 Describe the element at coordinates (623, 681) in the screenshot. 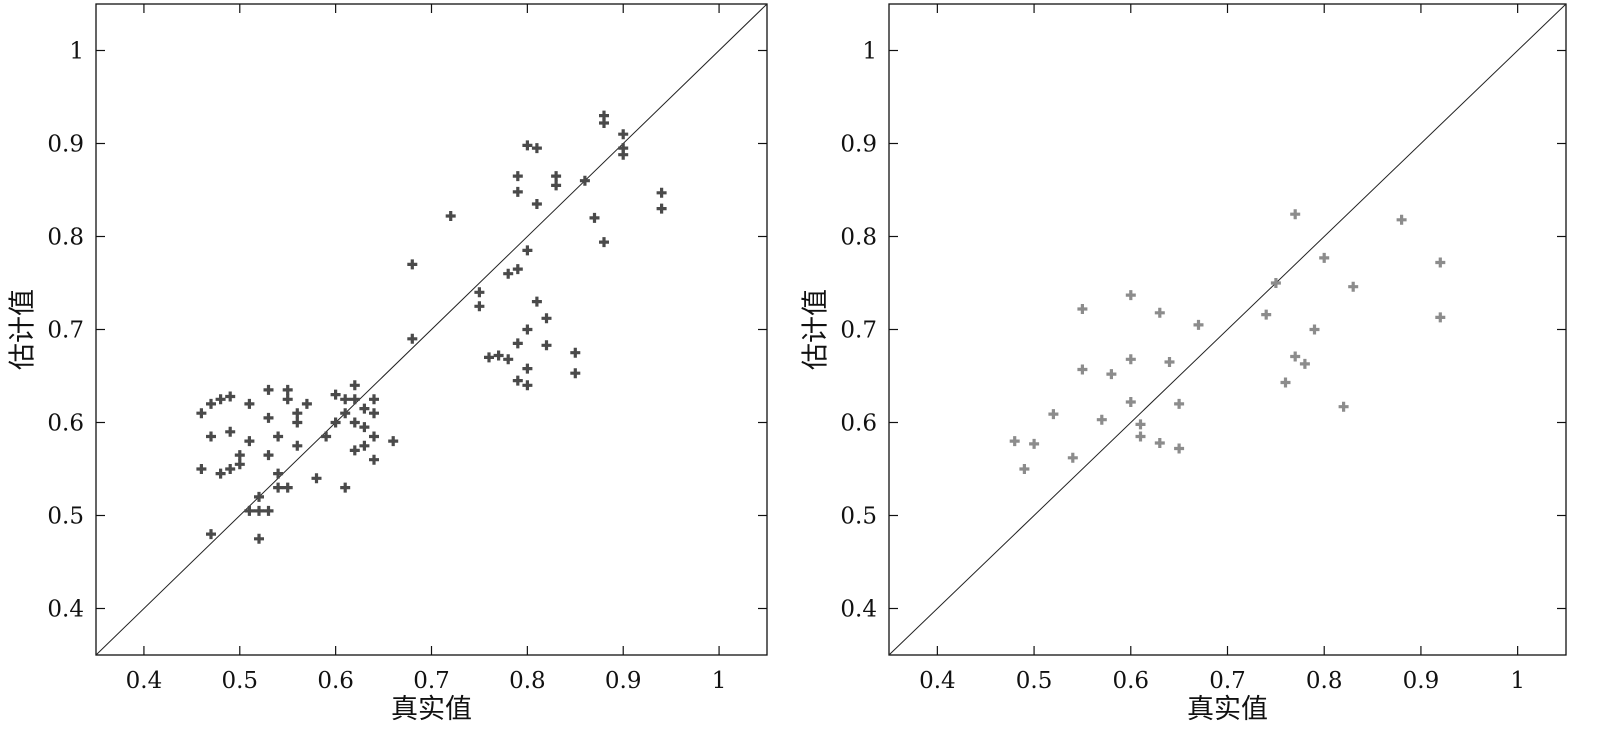

I see `x-tick-label: 0.9` at that location.